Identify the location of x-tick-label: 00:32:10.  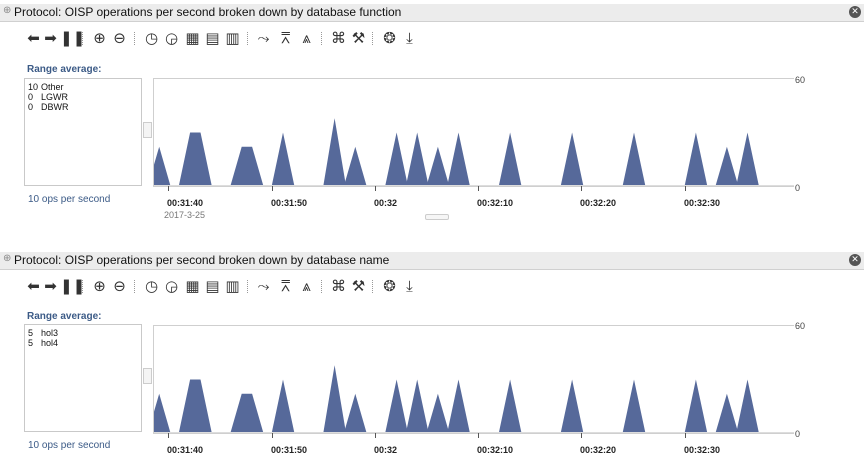
(495, 203).